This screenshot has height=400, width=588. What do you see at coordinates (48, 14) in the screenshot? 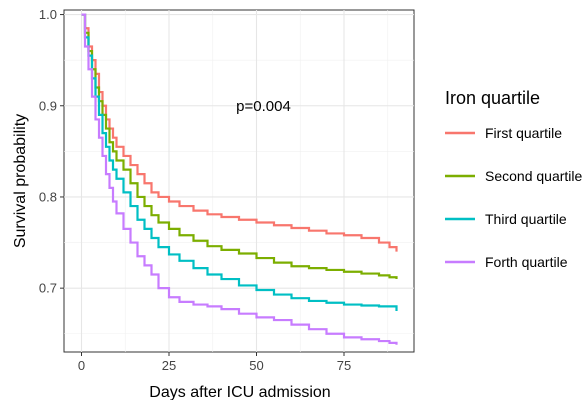
I see `y-tick-label: 1.0` at bounding box center [48, 14].